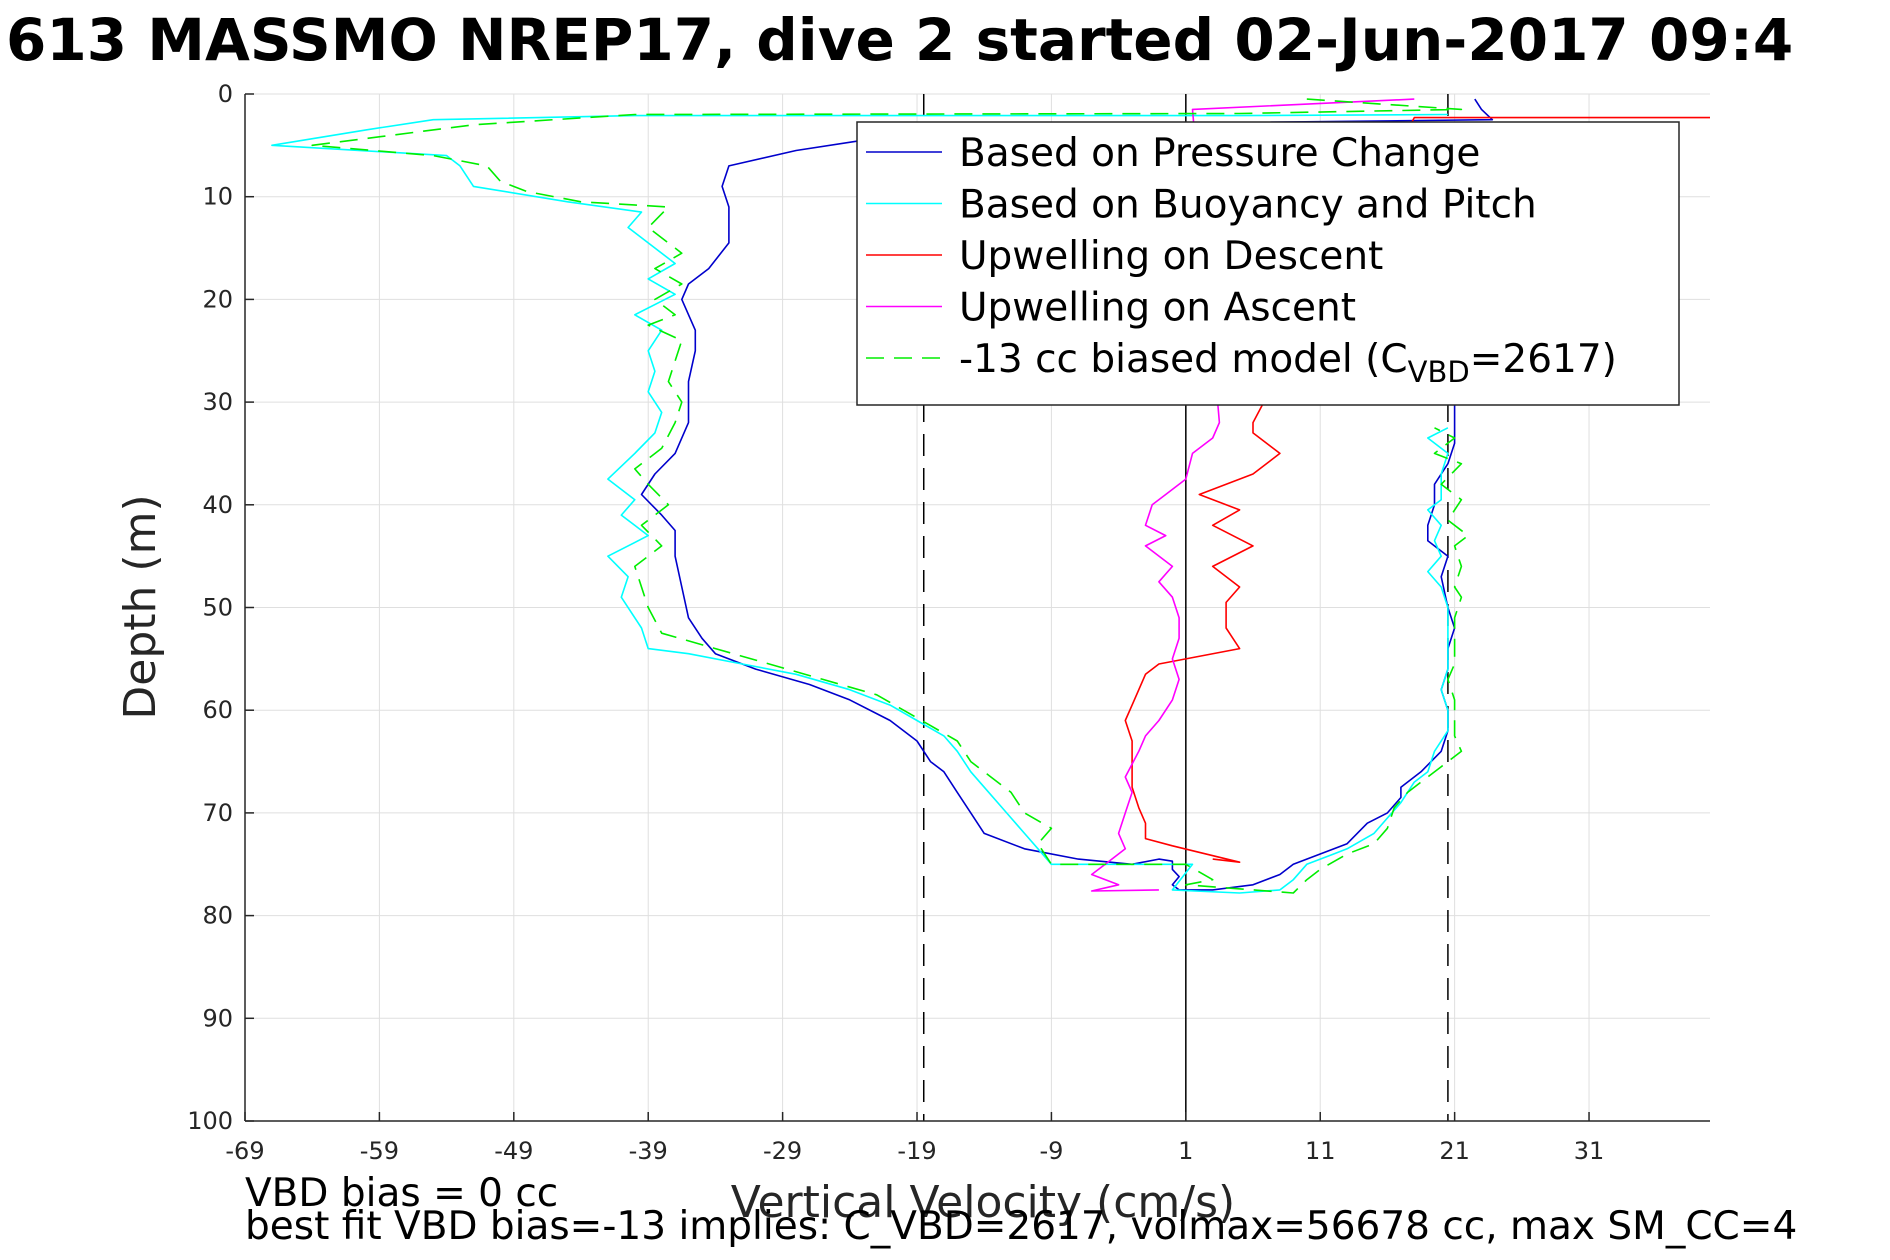  What do you see at coordinates (217, 608) in the screenshot?
I see `y-tick-label: 50` at bounding box center [217, 608].